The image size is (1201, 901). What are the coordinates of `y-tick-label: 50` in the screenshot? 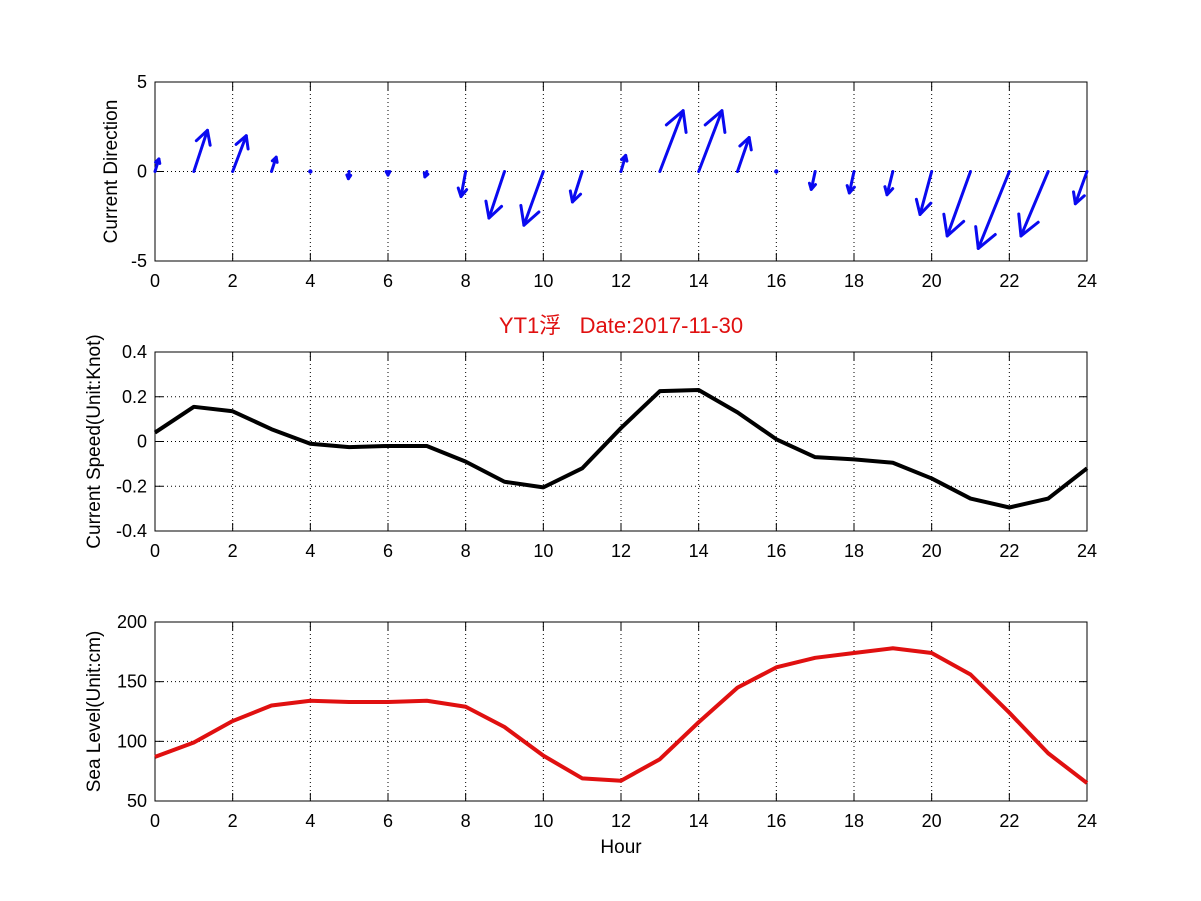 It's located at (137, 801).